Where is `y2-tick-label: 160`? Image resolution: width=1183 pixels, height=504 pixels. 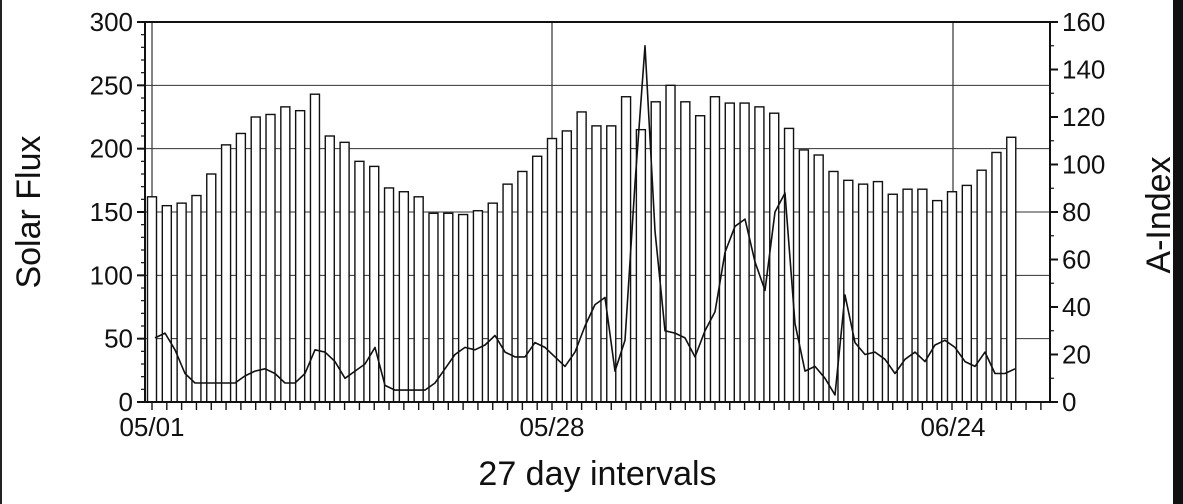
y2-tick-label: 160 is located at coordinates (1083, 22).